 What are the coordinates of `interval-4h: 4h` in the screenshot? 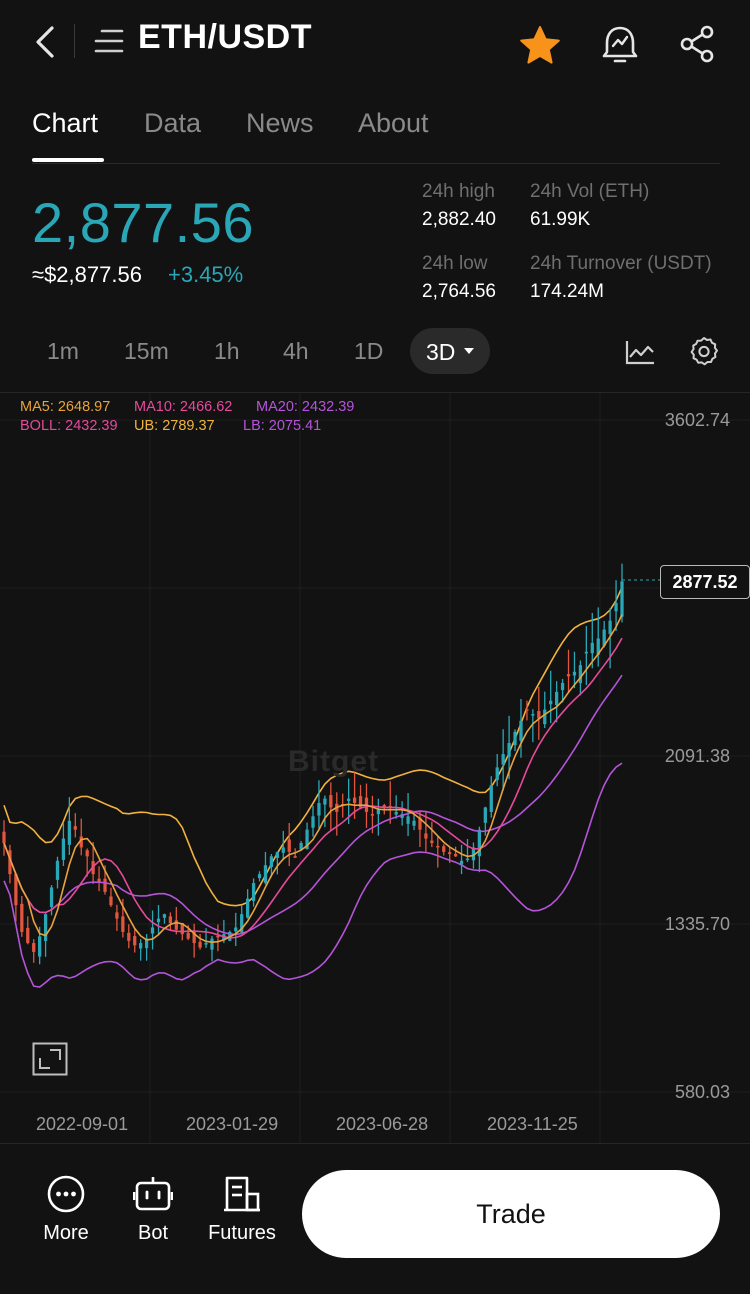 It's located at (296, 351).